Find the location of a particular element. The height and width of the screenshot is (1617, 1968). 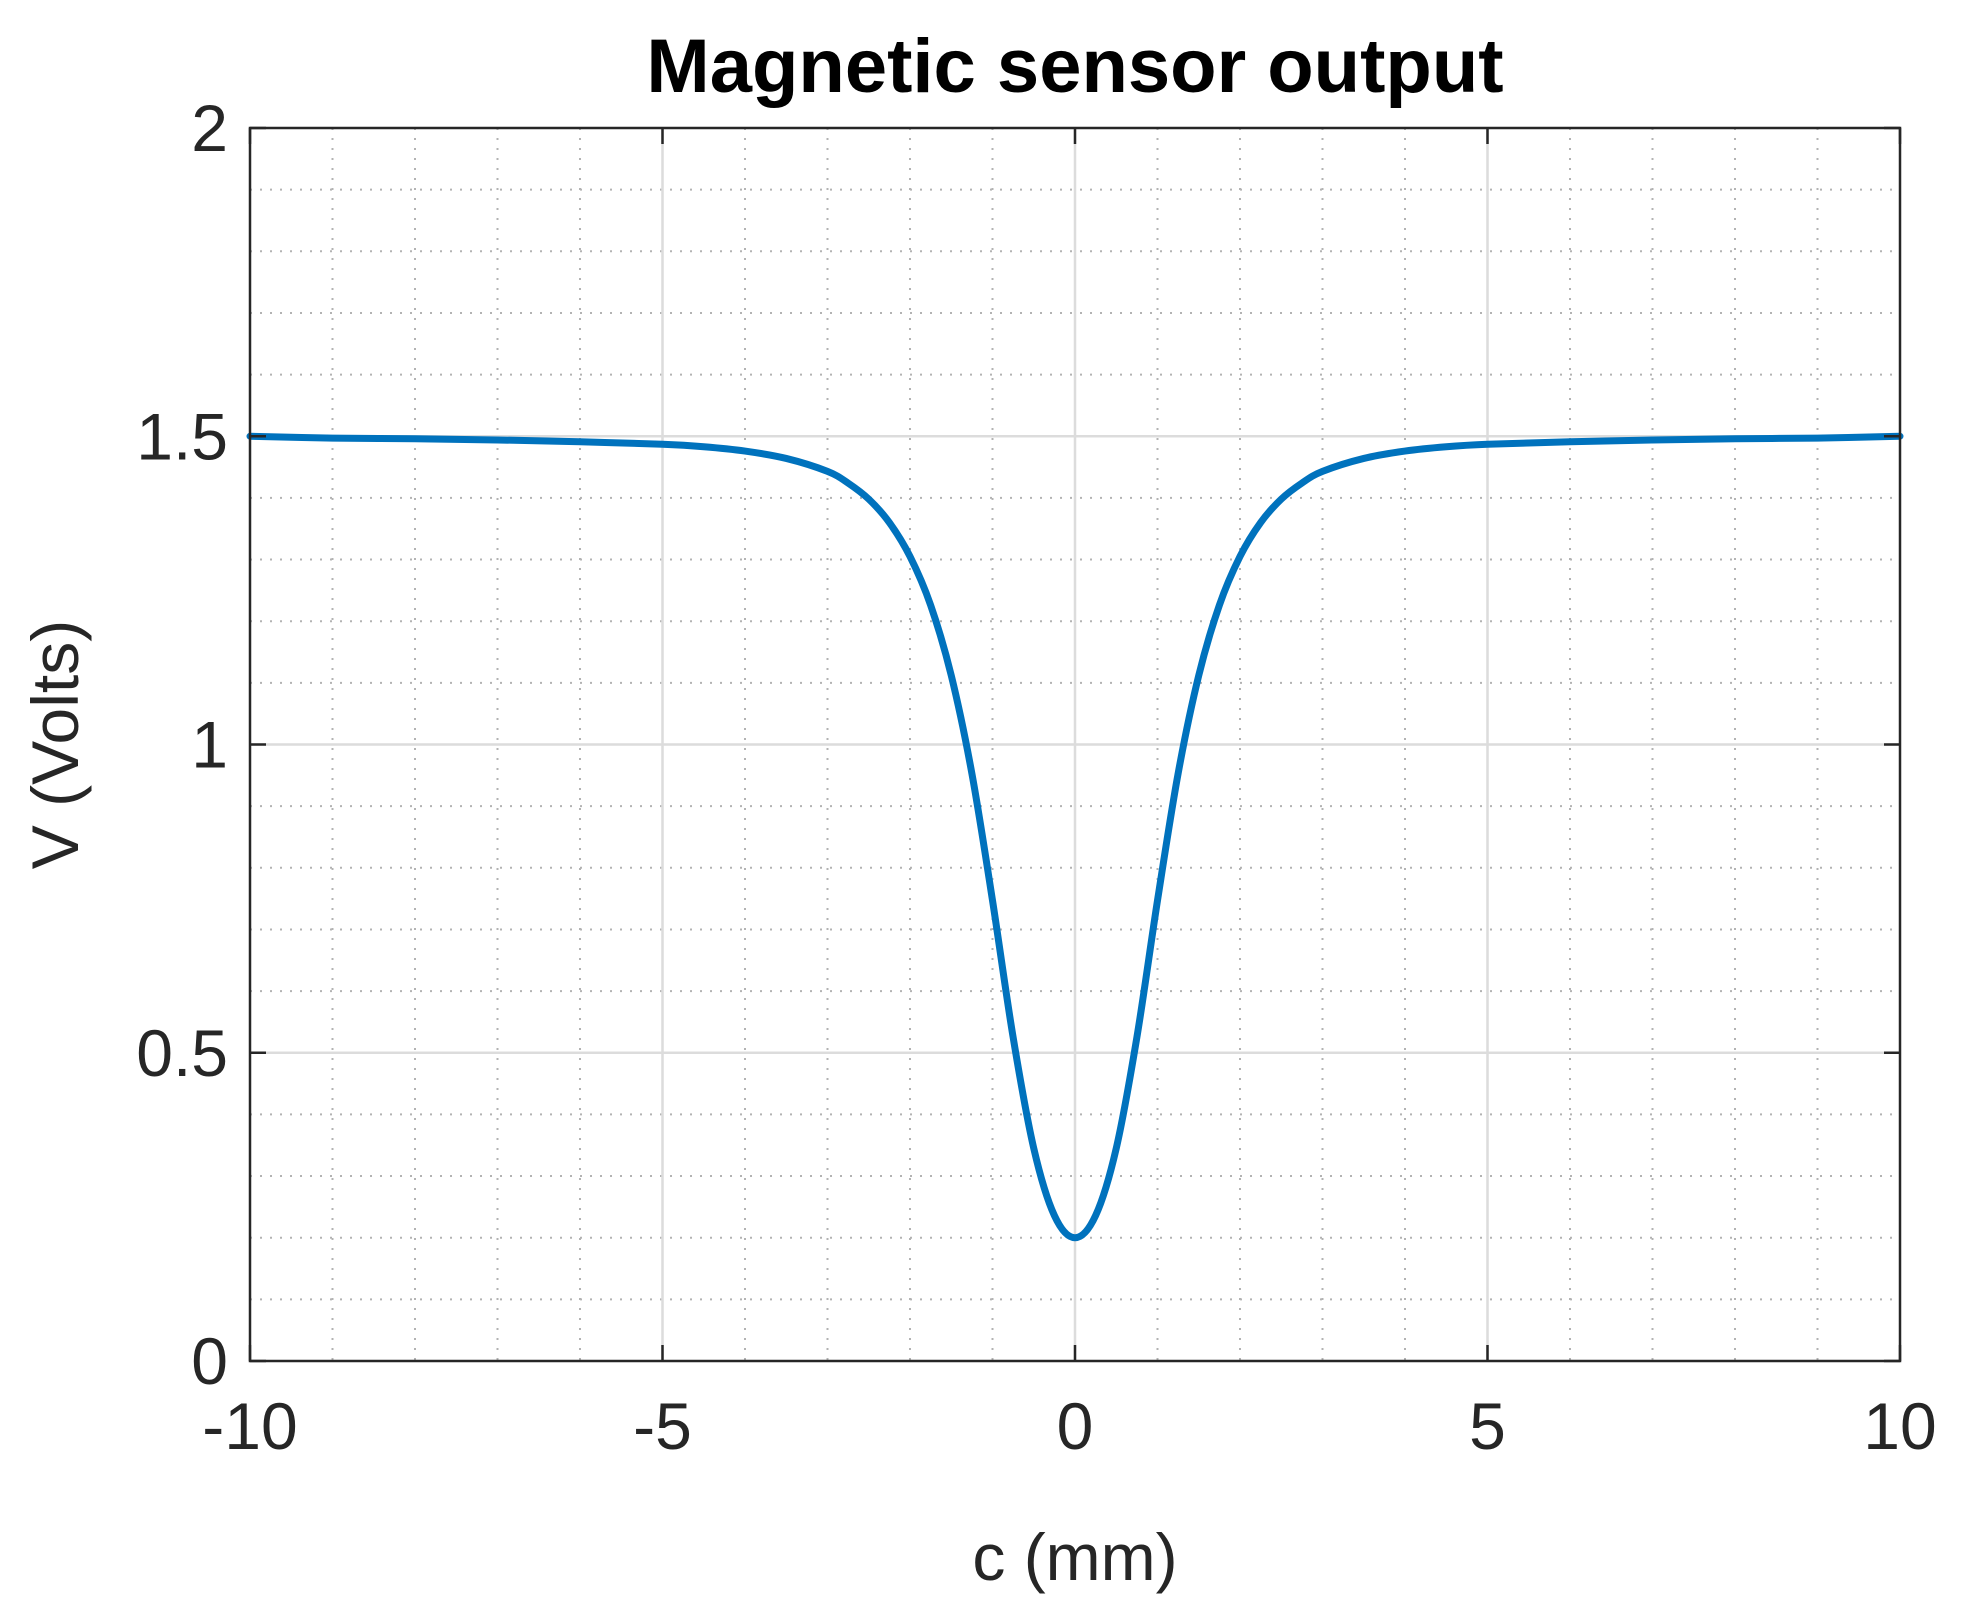

y-tick-label: 0.5 is located at coordinates (182, 1053).